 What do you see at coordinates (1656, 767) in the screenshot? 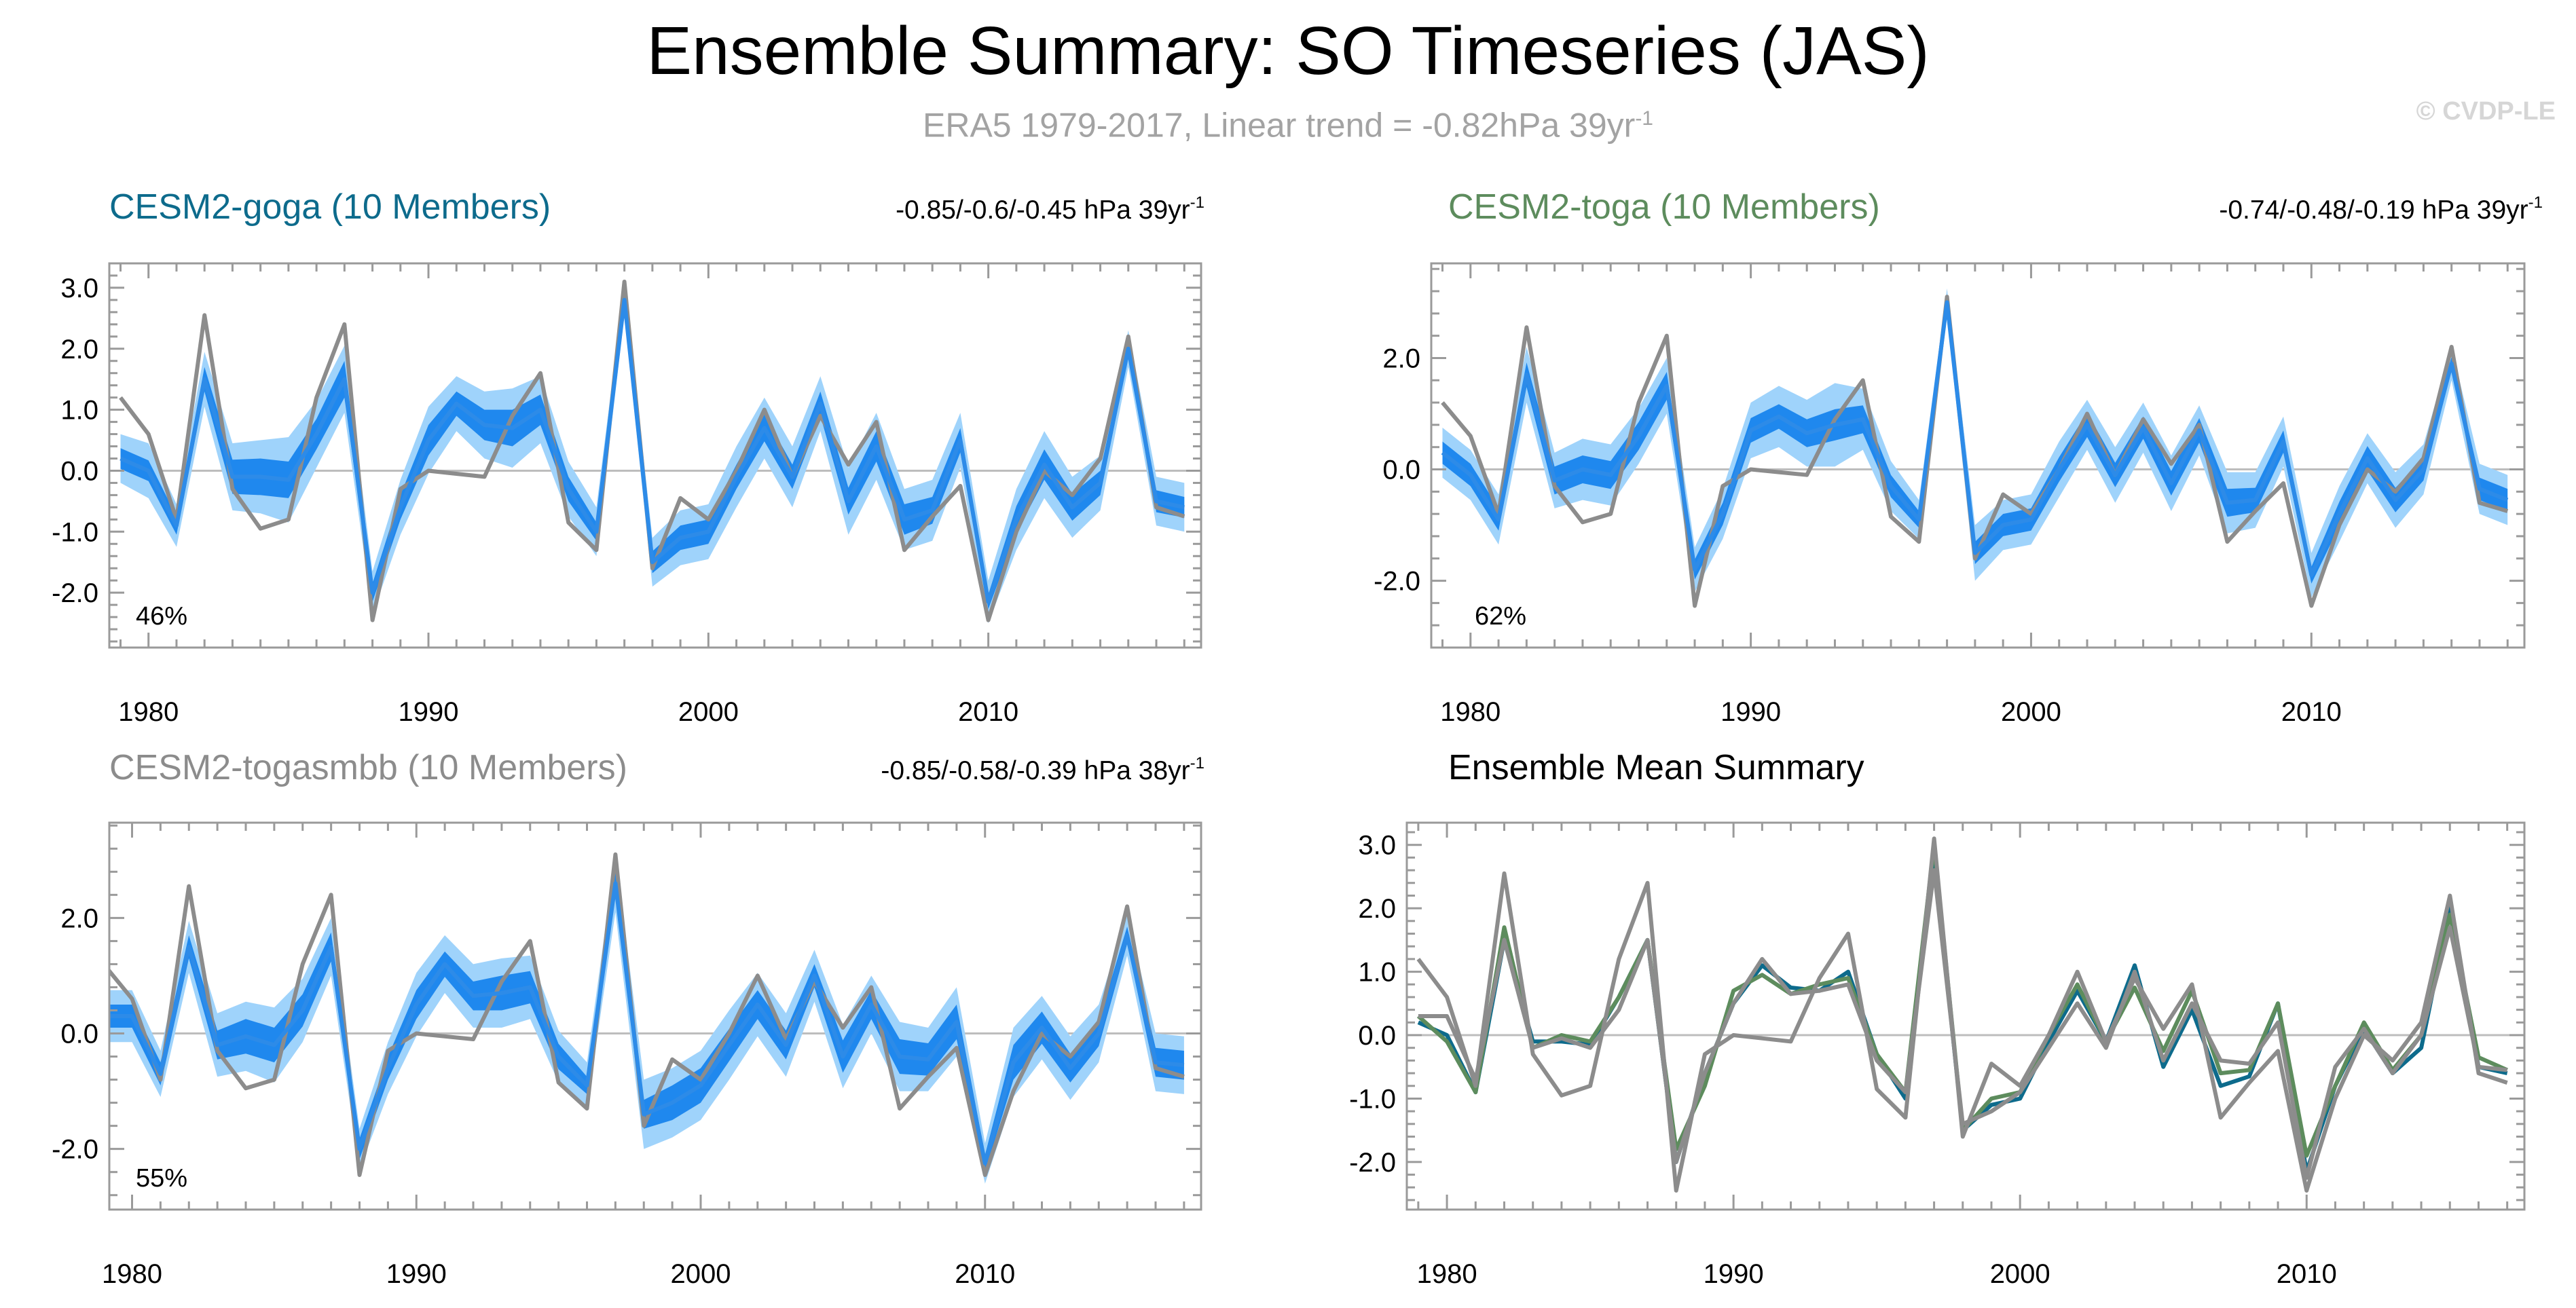
I see `panel-title: Ensemble Mean Summary` at bounding box center [1656, 767].